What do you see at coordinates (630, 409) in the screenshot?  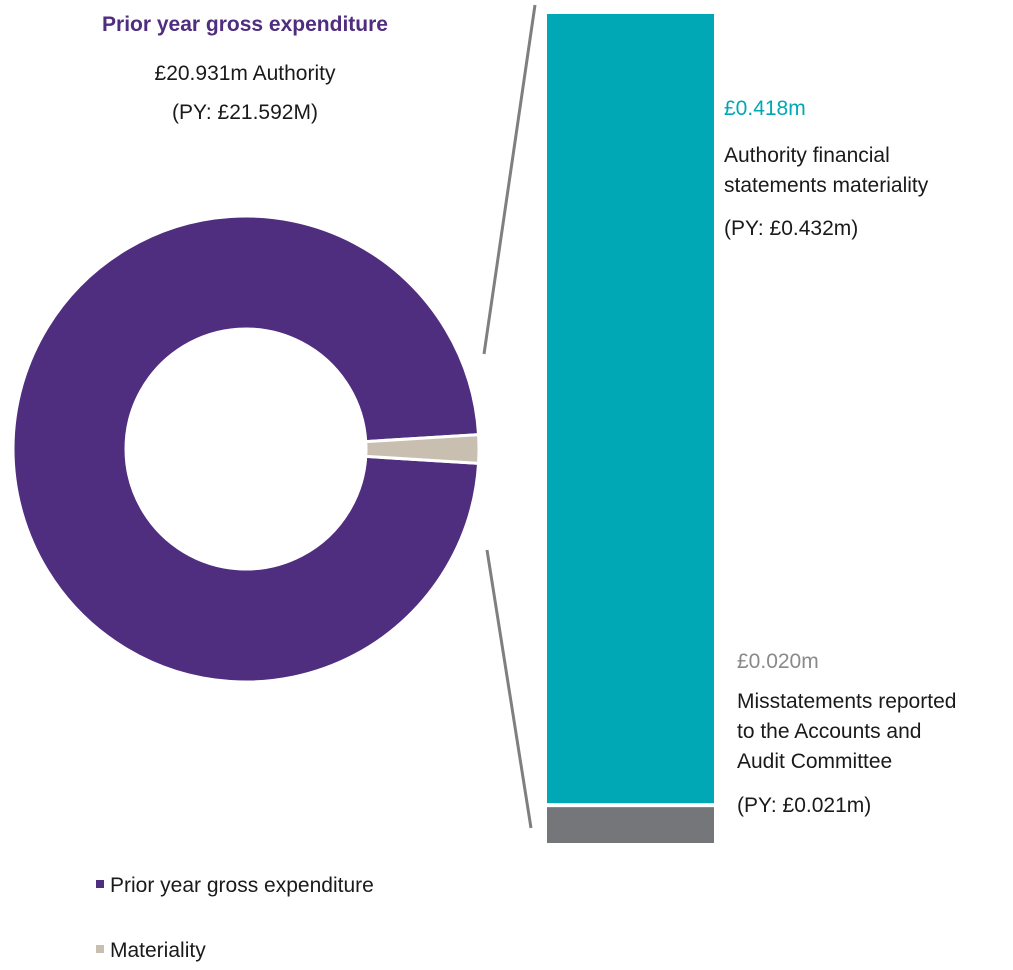 I see `bar-segment-materiality` at bounding box center [630, 409].